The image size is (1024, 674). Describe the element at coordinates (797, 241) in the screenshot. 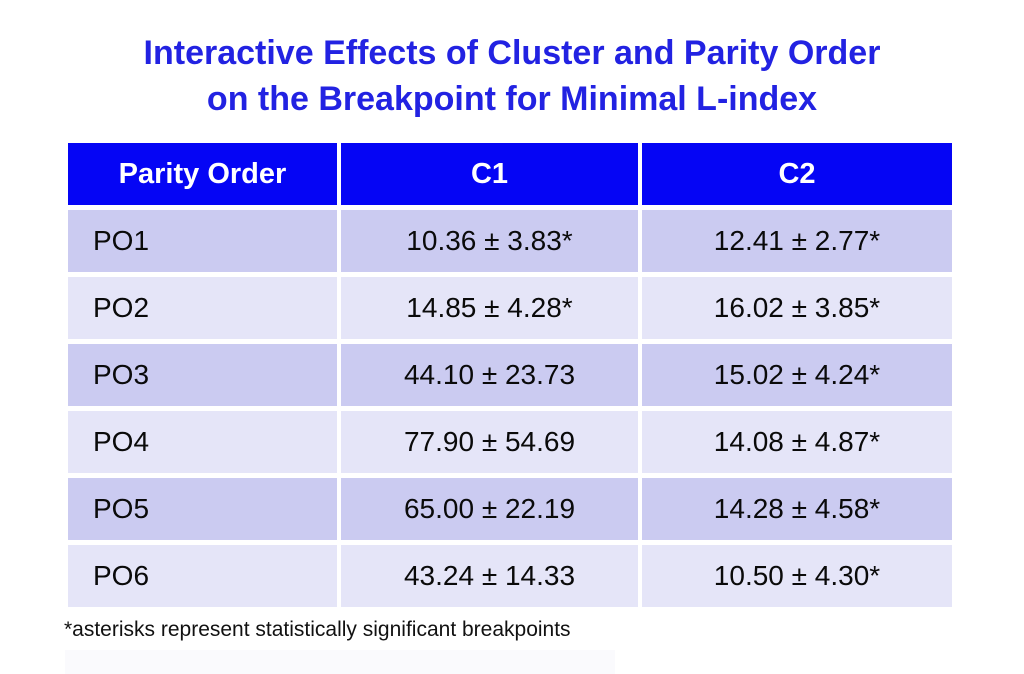

I see `data-cell-po1-c2: 12.41 ± 2.77*` at that location.